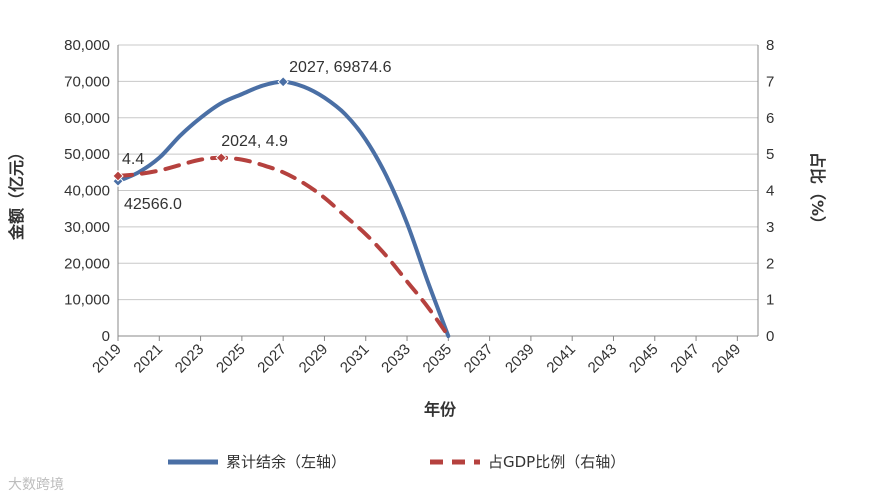 The image size is (896, 500). What do you see at coordinates (396, 462) in the screenshot?
I see `legend: 累计结余（左轴） 占GDP比例（右轴）` at bounding box center [396, 462].